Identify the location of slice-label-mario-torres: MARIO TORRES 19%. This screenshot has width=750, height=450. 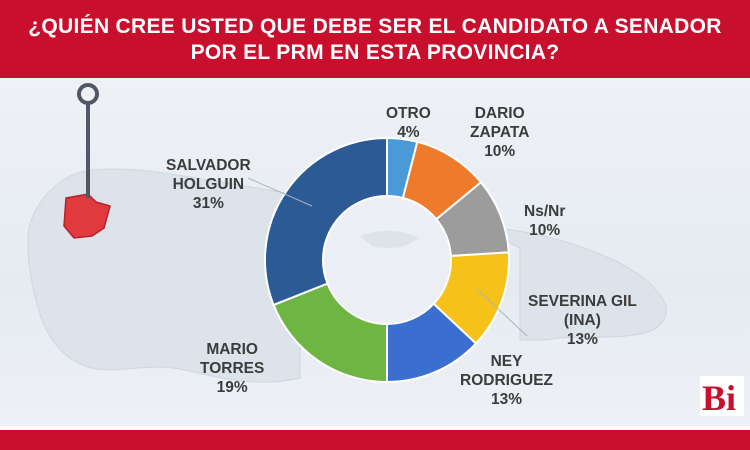
(232, 368).